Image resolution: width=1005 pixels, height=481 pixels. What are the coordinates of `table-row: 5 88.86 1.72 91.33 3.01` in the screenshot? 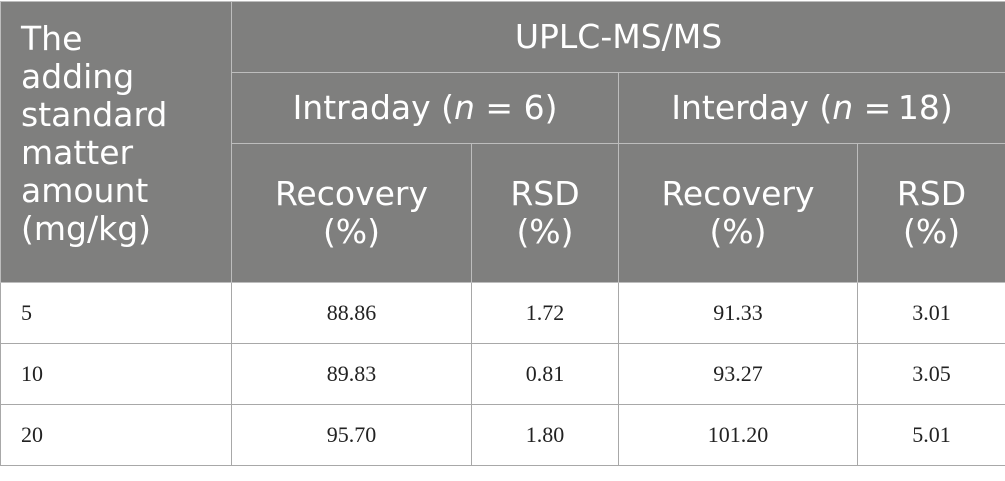 It's located at (502, 313).